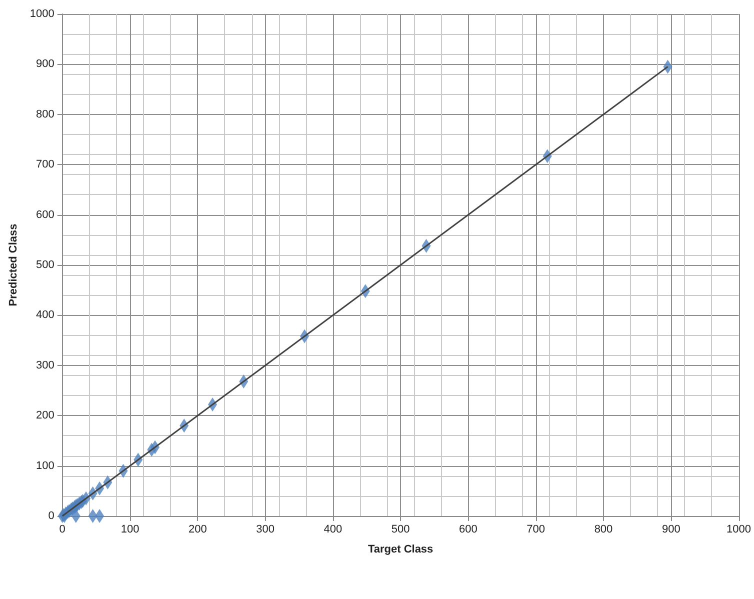 This screenshot has width=754, height=599. I want to click on x-tick-label: 100, so click(130, 530).